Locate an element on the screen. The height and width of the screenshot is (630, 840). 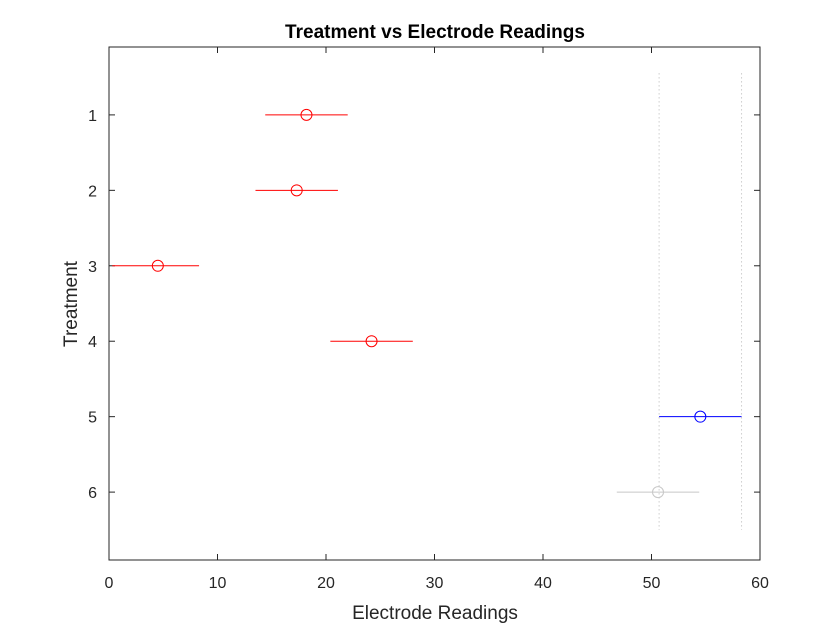
x-tick-label: 20 is located at coordinates (326, 583).